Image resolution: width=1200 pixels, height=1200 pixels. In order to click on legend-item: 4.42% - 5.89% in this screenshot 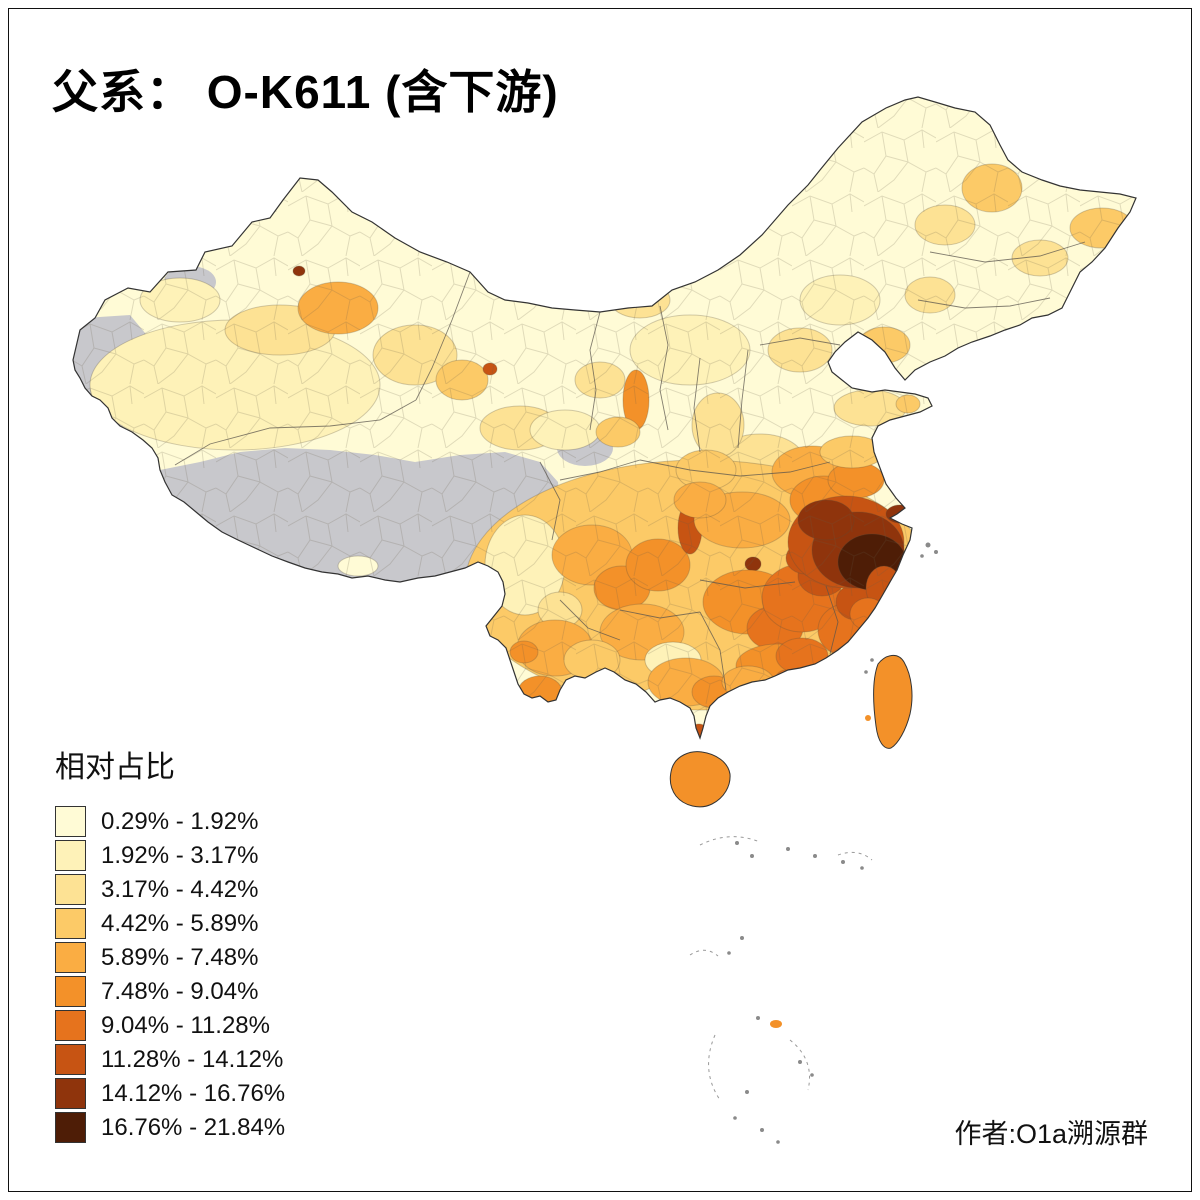, I will do `click(170, 923)`.